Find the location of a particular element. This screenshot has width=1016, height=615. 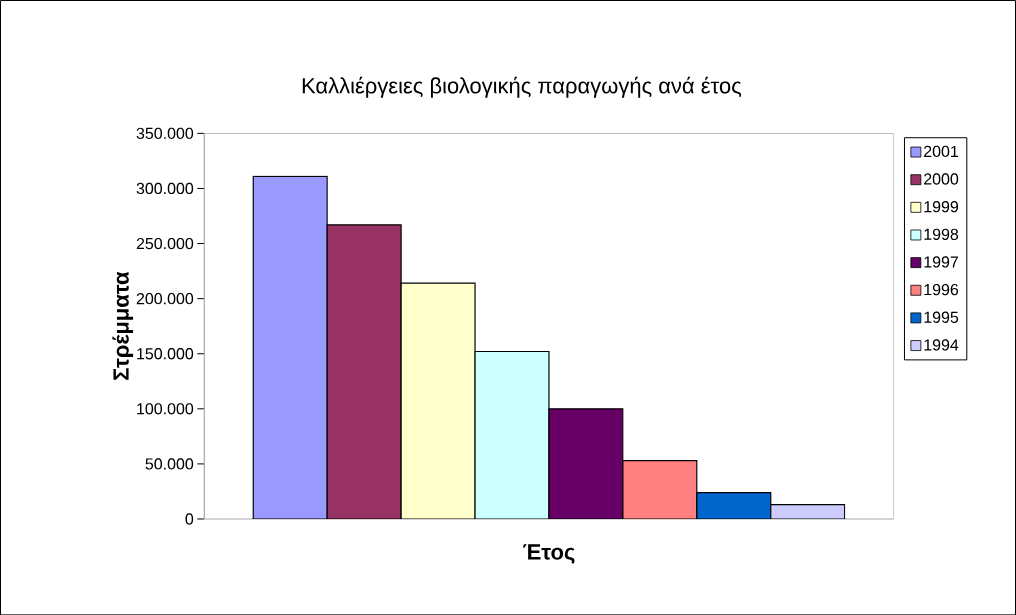

legend-label: 1998 is located at coordinates (941, 234).